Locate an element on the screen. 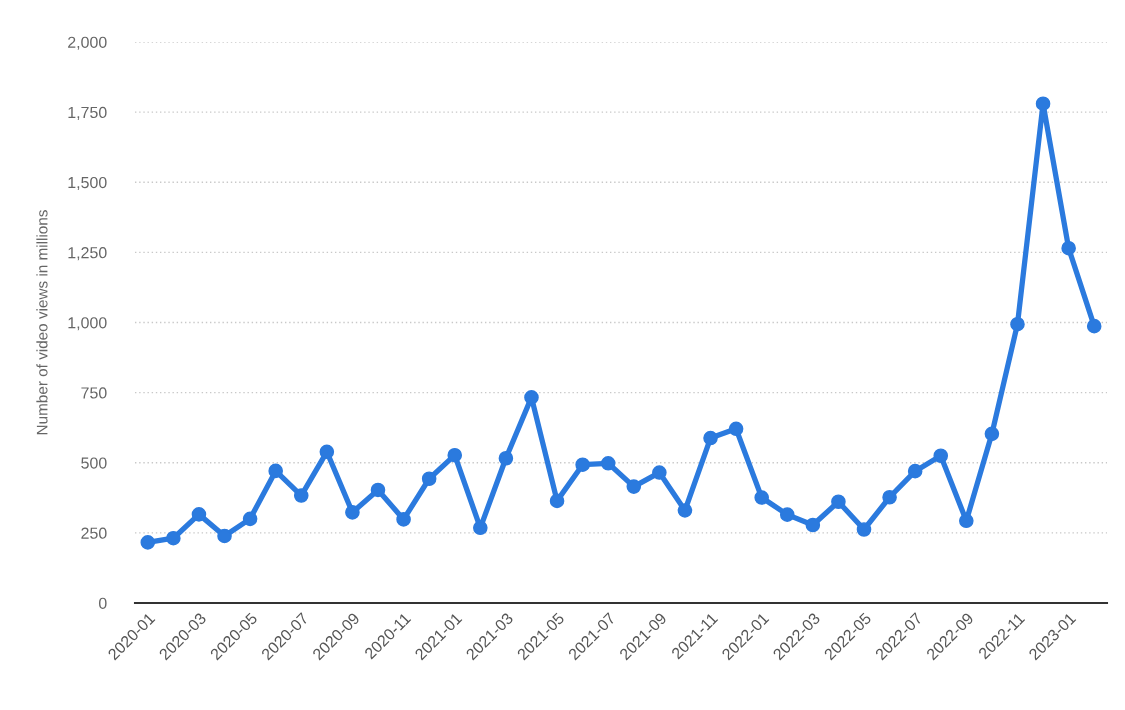 This screenshot has width=1125, height=710. y-tick-label: 2,000 is located at coordinates (87, 43).